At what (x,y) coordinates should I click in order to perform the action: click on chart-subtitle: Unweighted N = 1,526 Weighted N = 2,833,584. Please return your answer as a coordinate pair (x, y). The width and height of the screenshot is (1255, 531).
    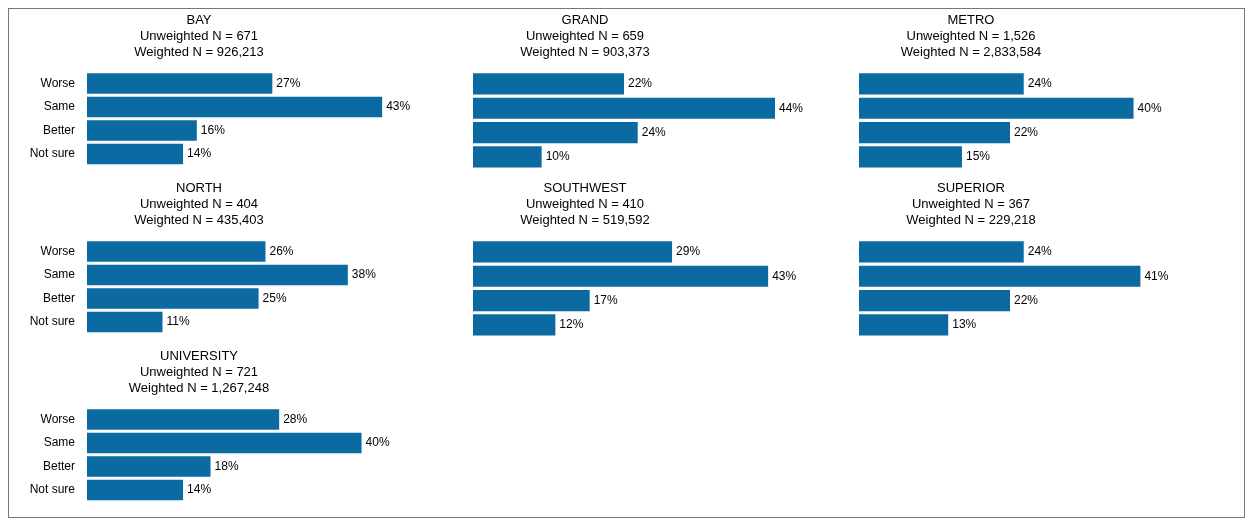
    Looking at the image, I should click on (971, 43).